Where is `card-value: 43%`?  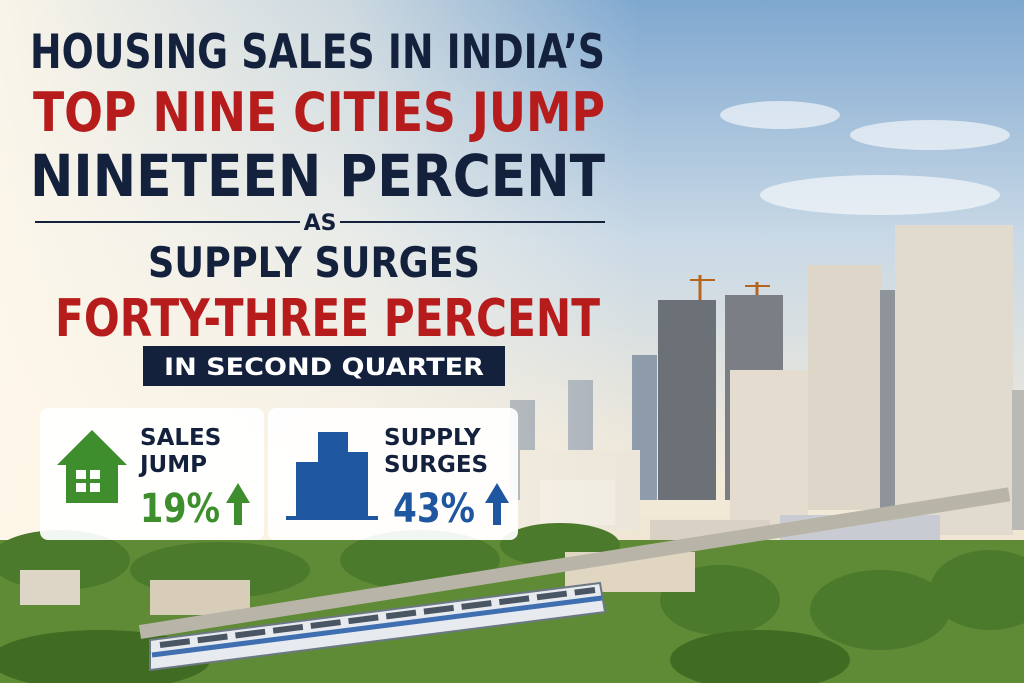 card-value: 43% is located at coordinates (434, 509).